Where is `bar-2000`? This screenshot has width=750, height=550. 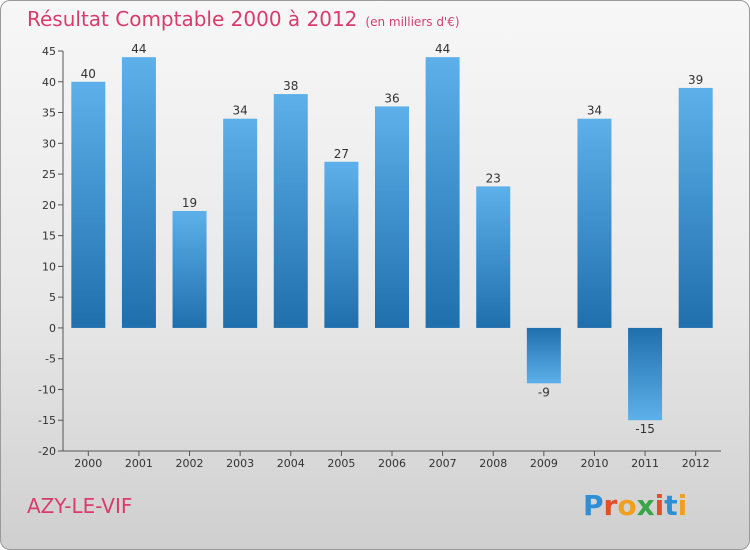
bar-2000 is located at coordinates (88, 204).